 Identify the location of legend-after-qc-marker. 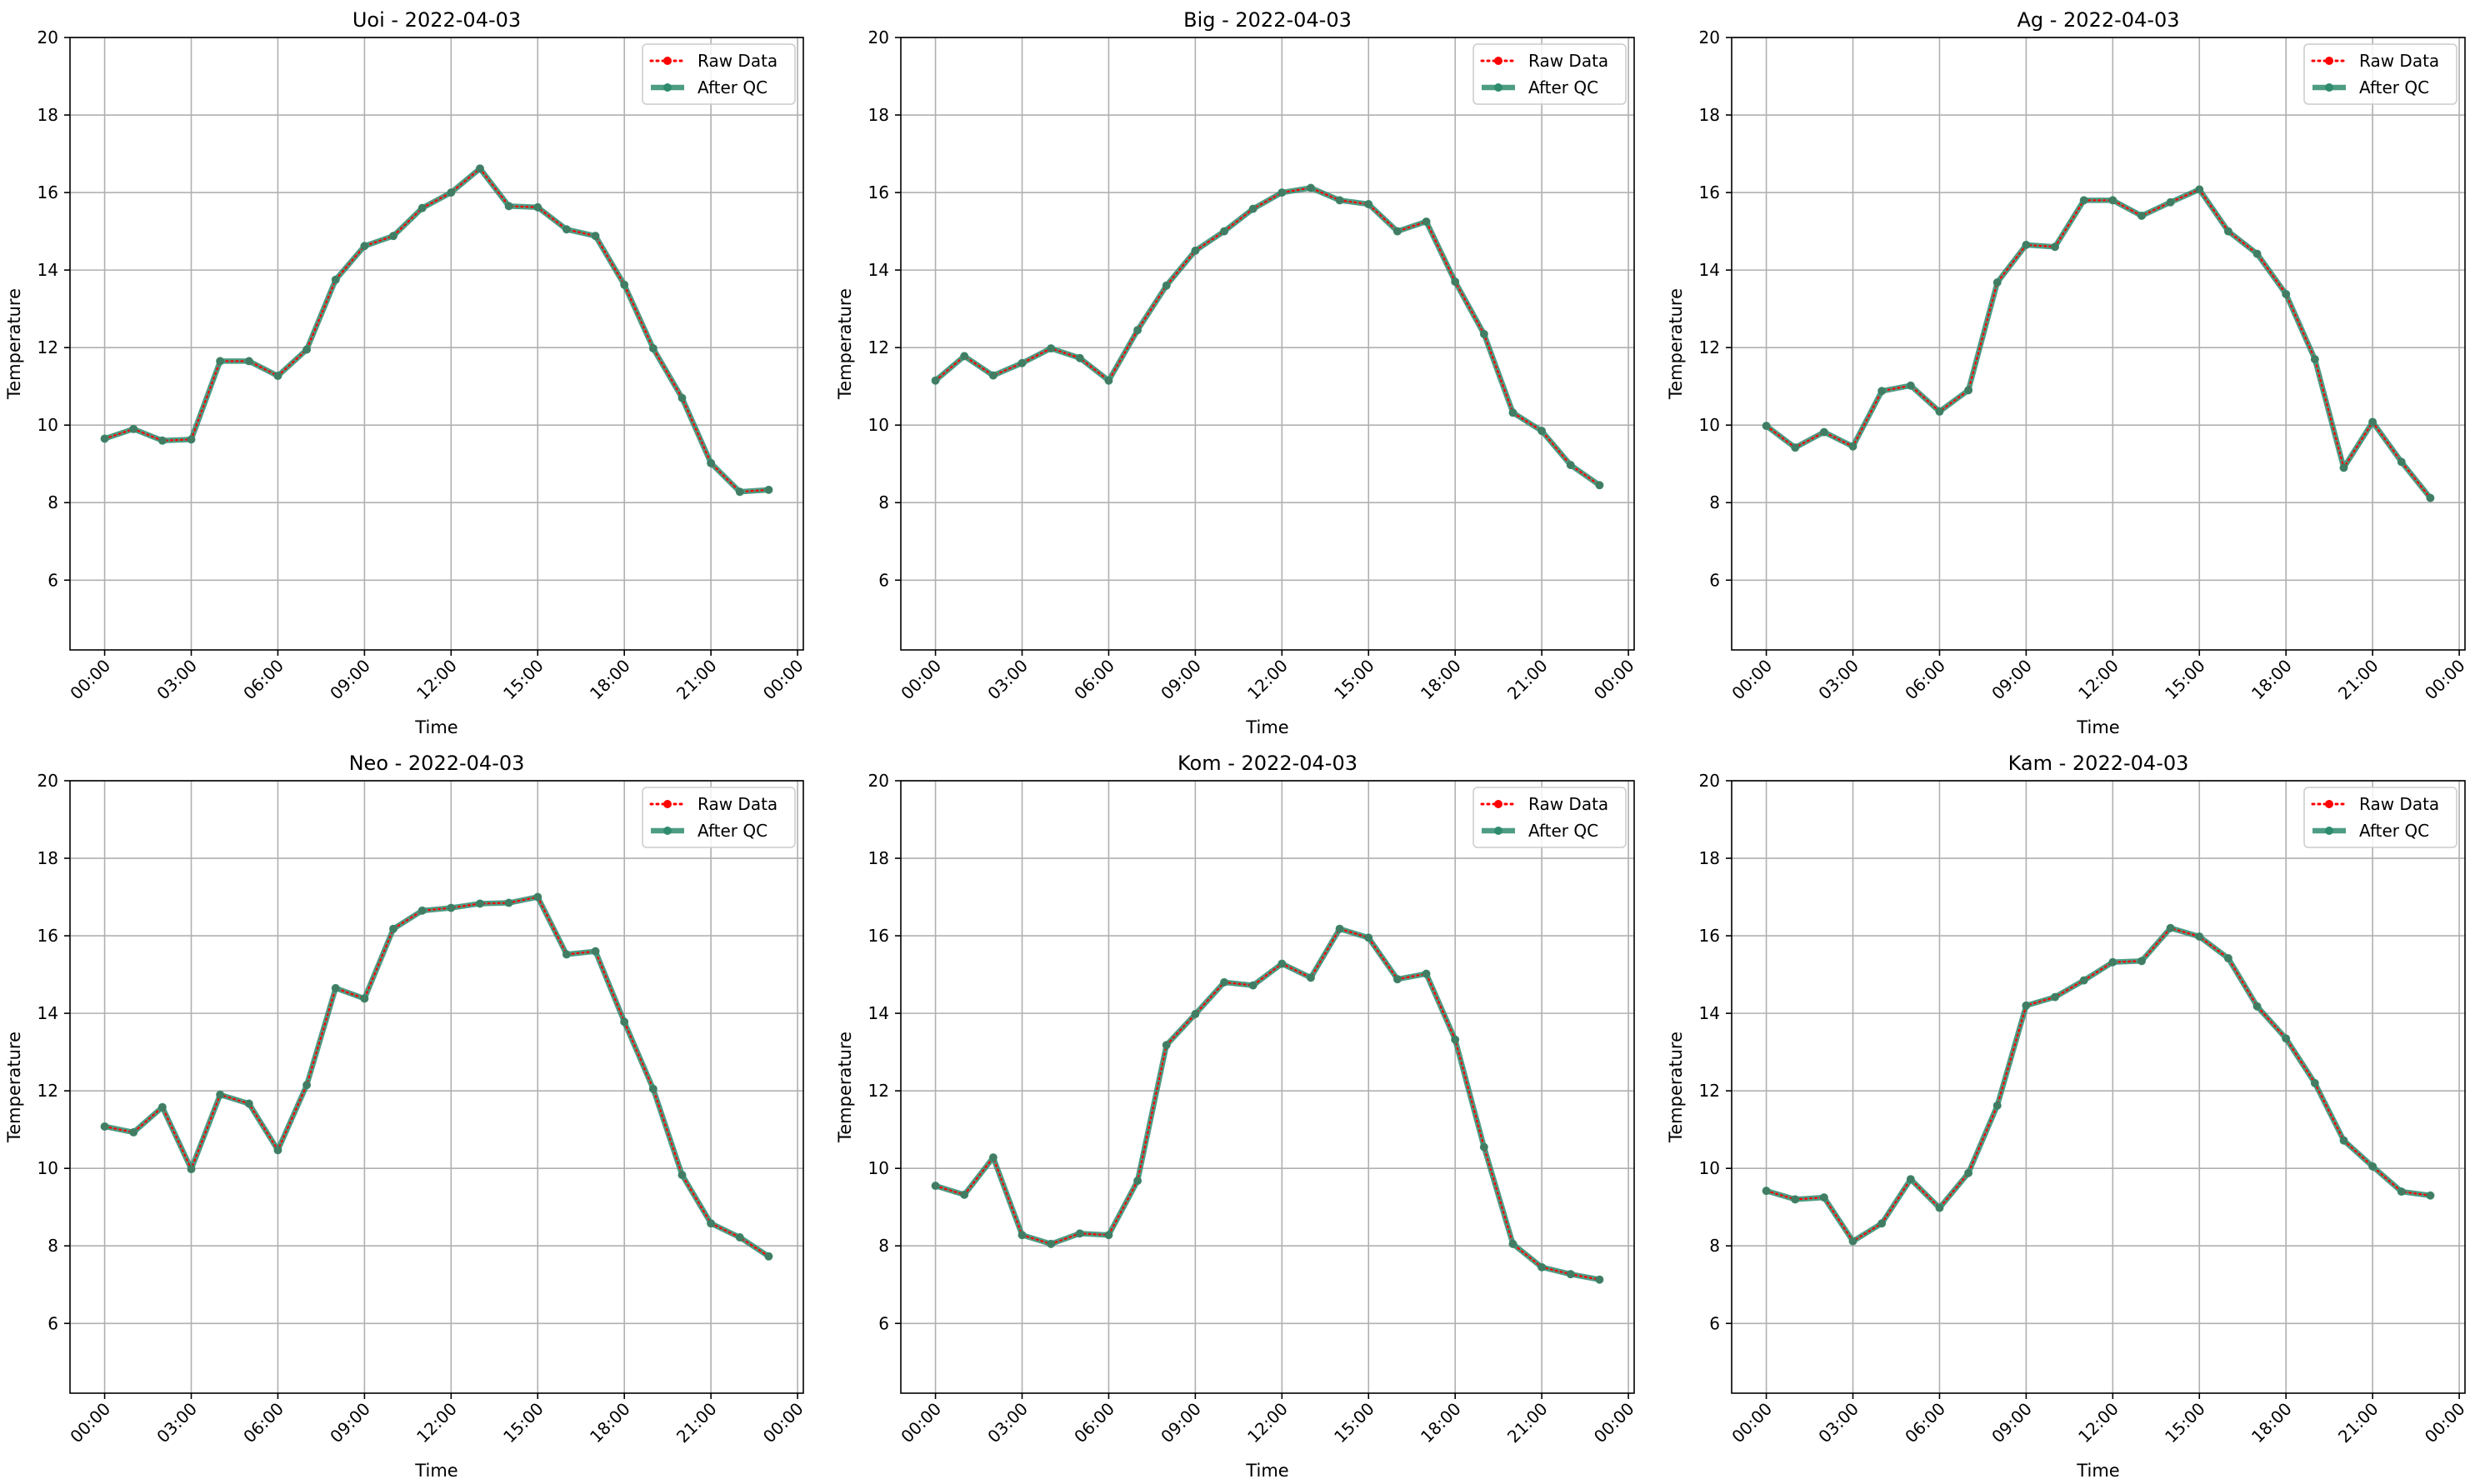
(2329, 831).